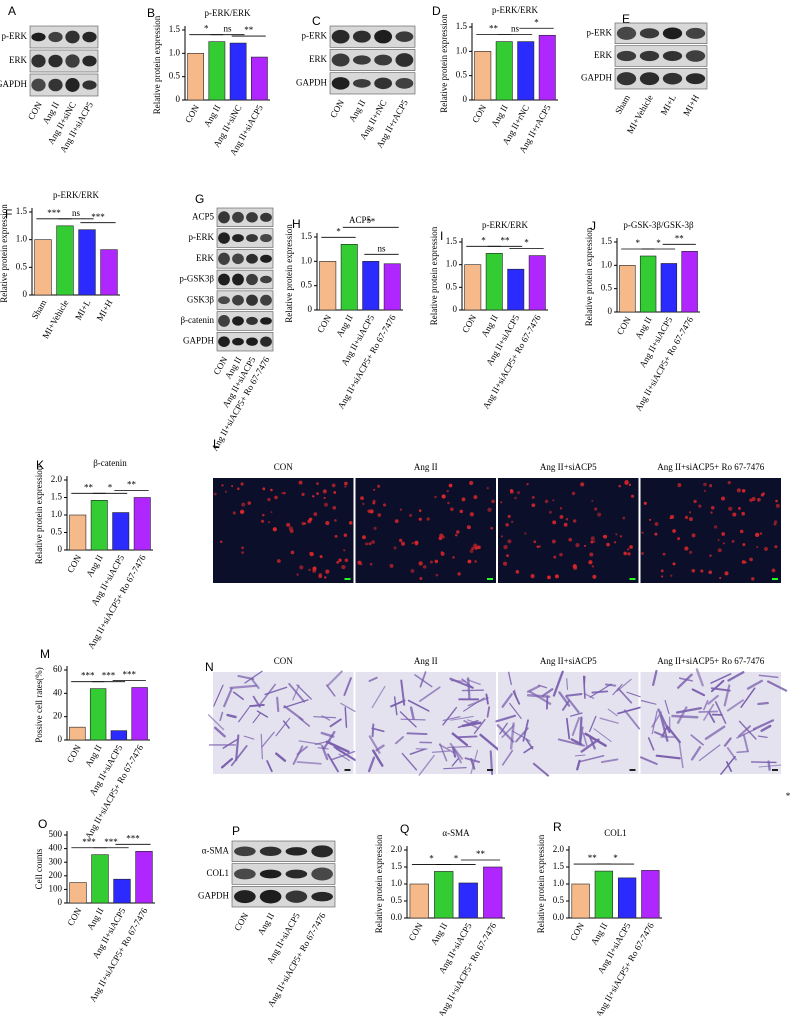  I want to click on chart-title: p-GSK-3β/GSK-3β, so click(658, 225).